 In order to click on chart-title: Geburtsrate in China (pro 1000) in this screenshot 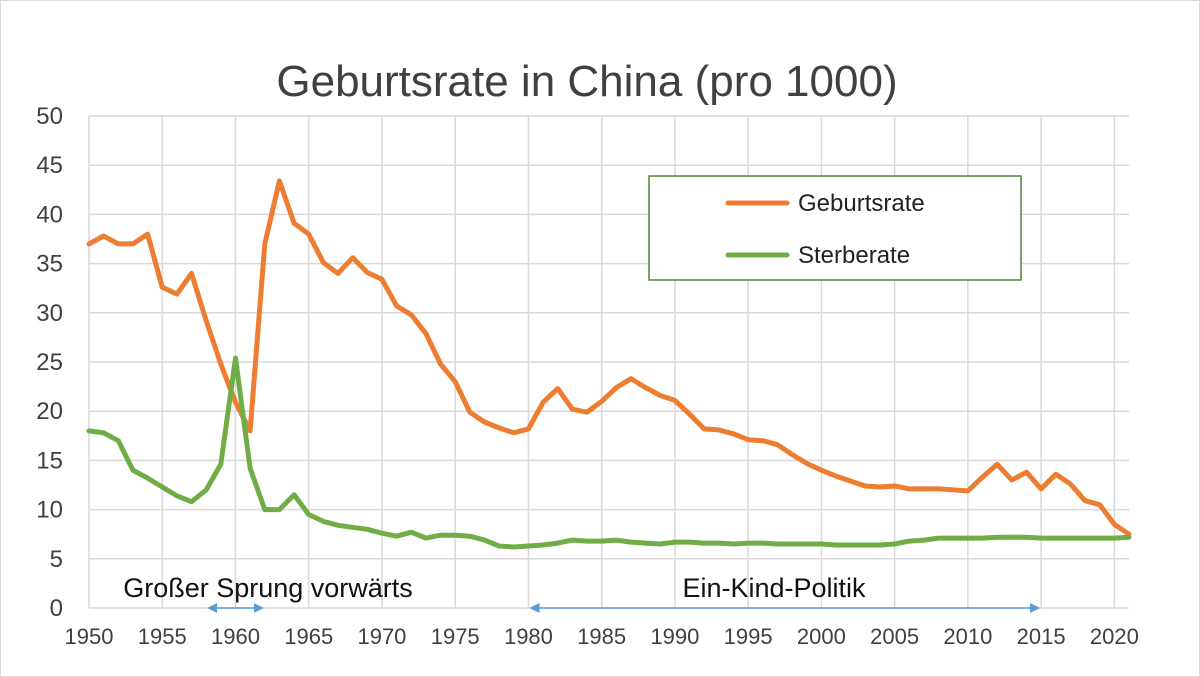, I will do `click(586, 81)`.